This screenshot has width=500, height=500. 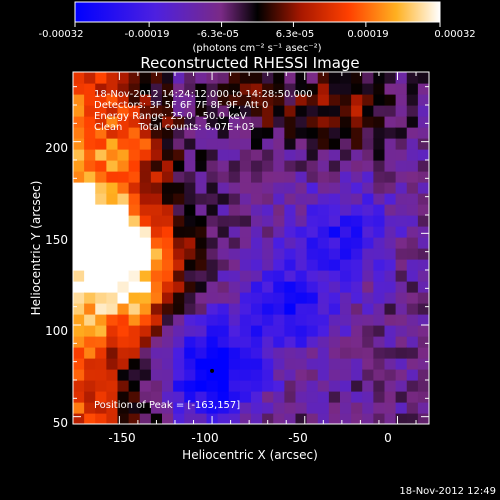 What do you see at coordinates (212, 370) in the screenshot?
I see `dark-spot-marker` at bounding box center [212, 370].